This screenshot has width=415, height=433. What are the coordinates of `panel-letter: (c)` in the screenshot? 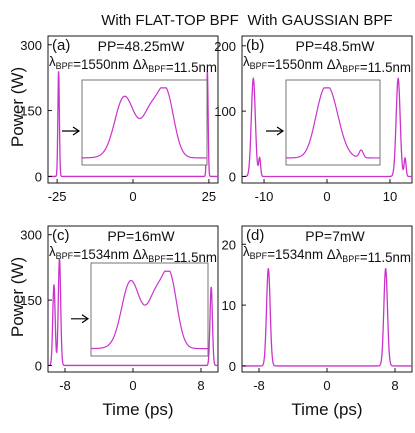 It's located at (61, 235).